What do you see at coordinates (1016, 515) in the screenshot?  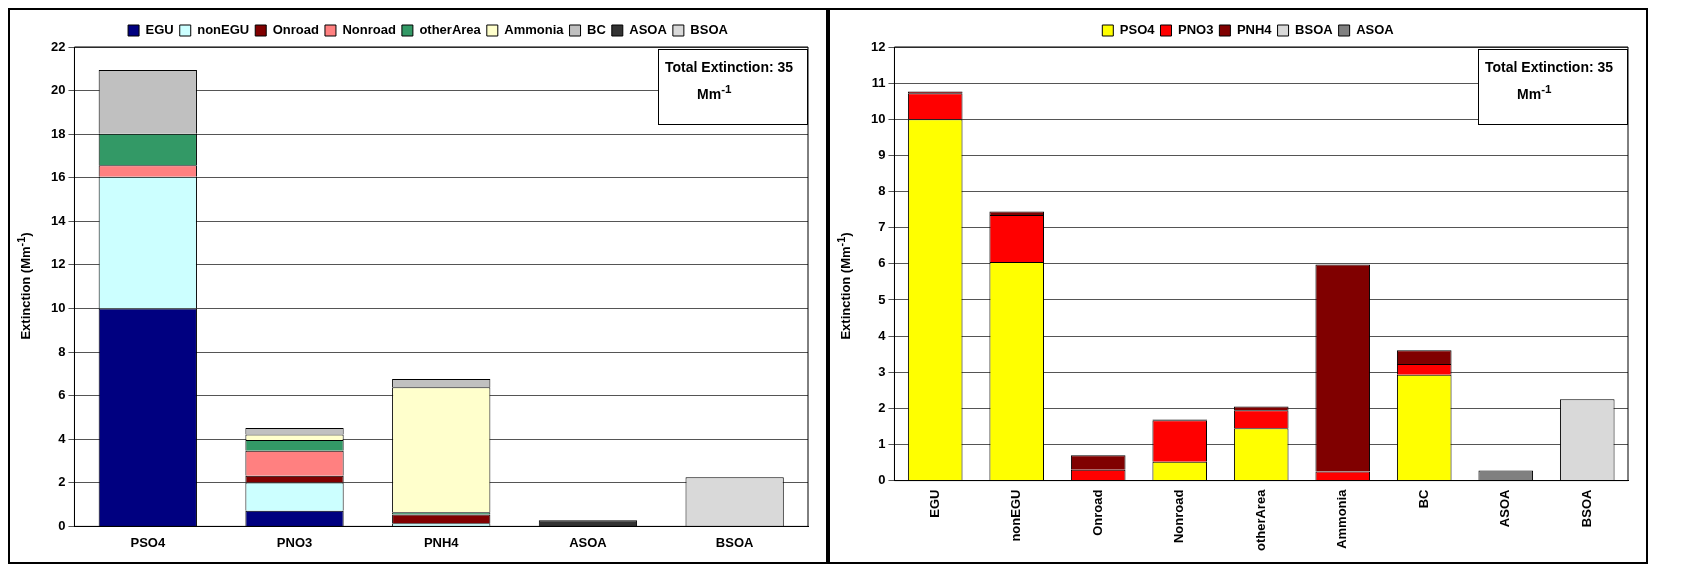 I see `x-tick-label: nonEGU` at bounding box center [1016, 515].